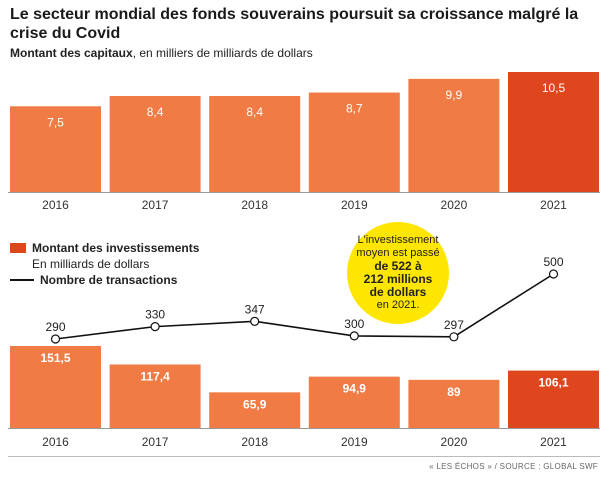 This screenshot has width=608, height=477. What do you see at coordinates (398, 292) in the screenshot?
I see `bubble-line-5: de dollars` at bounding box center [398, 292].